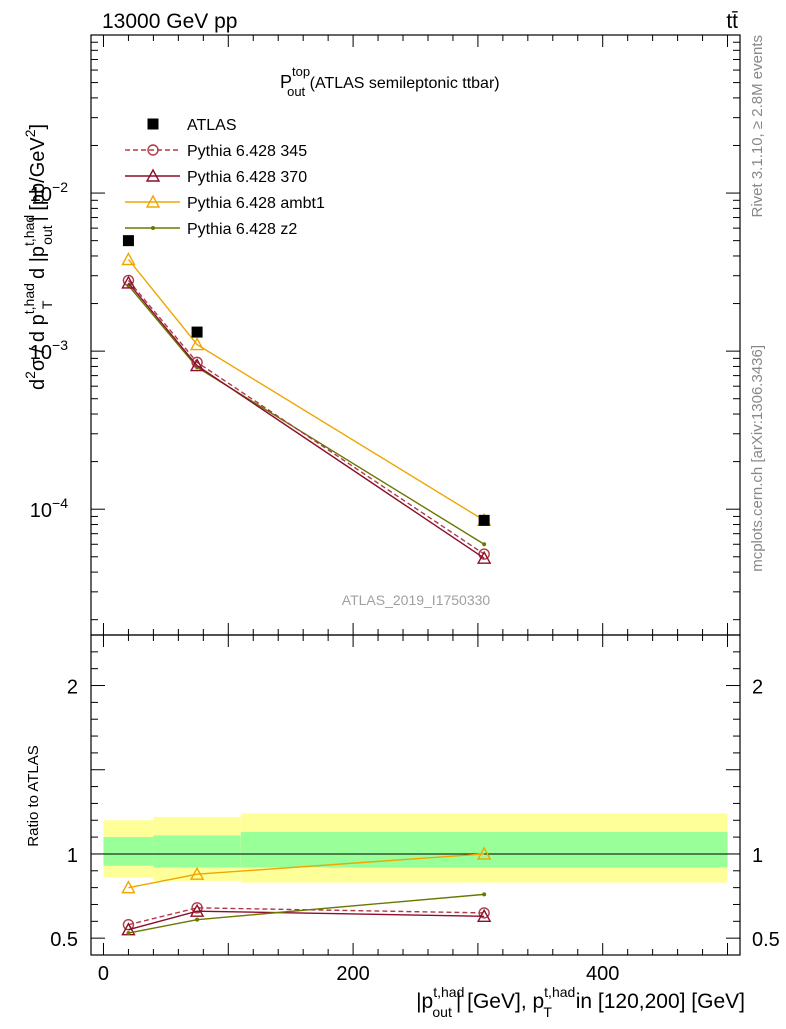 Image resolution: width=786 pixels, height=1029 pixels. Describe the element at coordinates (602, 974) in the screenshot. I see `x-tick-label: 400` at that location.